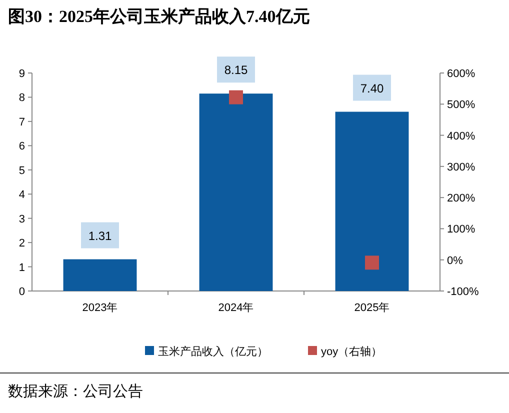  What do you see at coordinates (100, 235) in the screenshot?
I see `data-label: 1.31` at bounding box center [100, 235].